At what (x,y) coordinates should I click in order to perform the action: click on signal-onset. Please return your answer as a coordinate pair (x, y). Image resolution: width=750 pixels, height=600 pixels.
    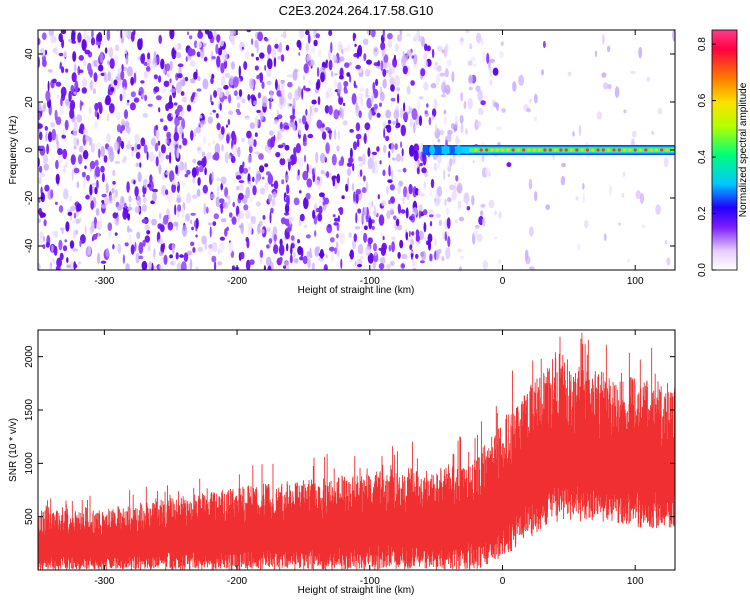
    Looking at the image, I should click on (432, 150).